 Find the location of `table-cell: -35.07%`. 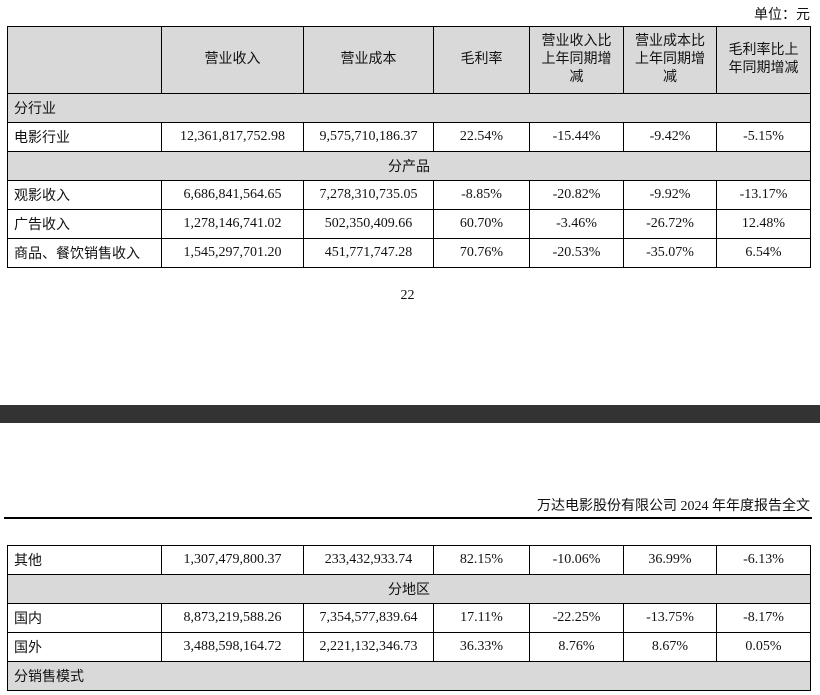

table-cell: -35.07% is located at coordinates (670, 253).